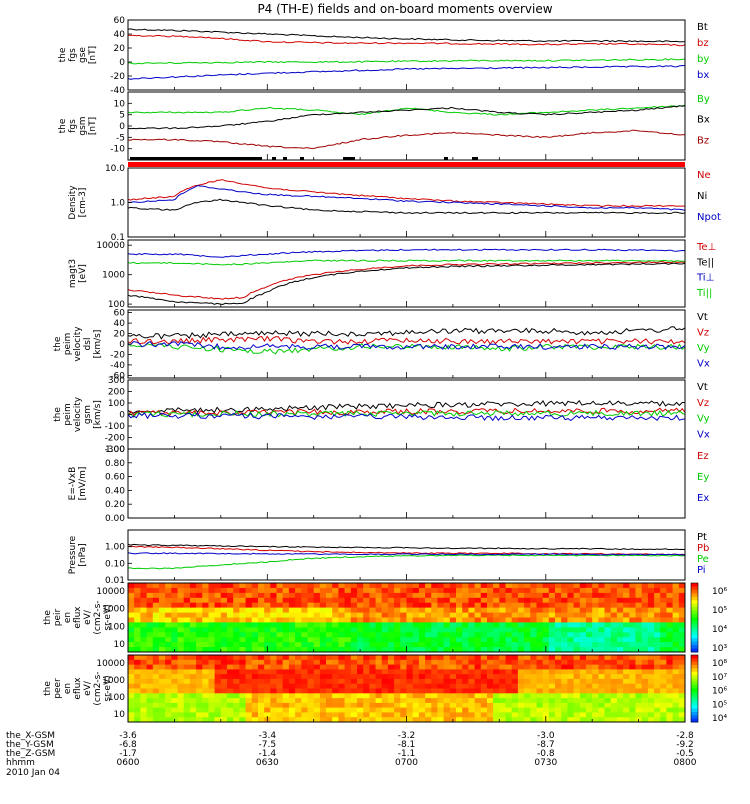 The image size is (750, 804). Describe the element at coordinates (406, 412) in the screenshot. I see `series-line-vz` at that location.